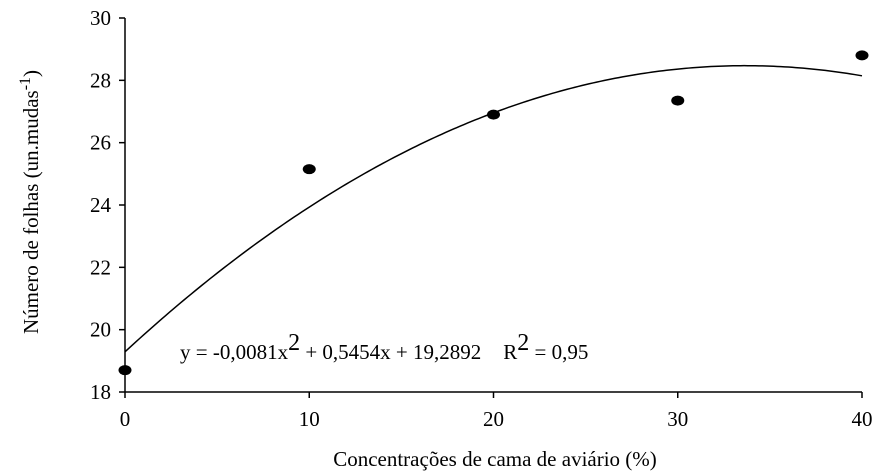  What do you see at coordinates (495, 459) in the screenshot?
I see `x-axis-title: Concentrações de cama de aviário (%)` at bounding box center [495, 459].